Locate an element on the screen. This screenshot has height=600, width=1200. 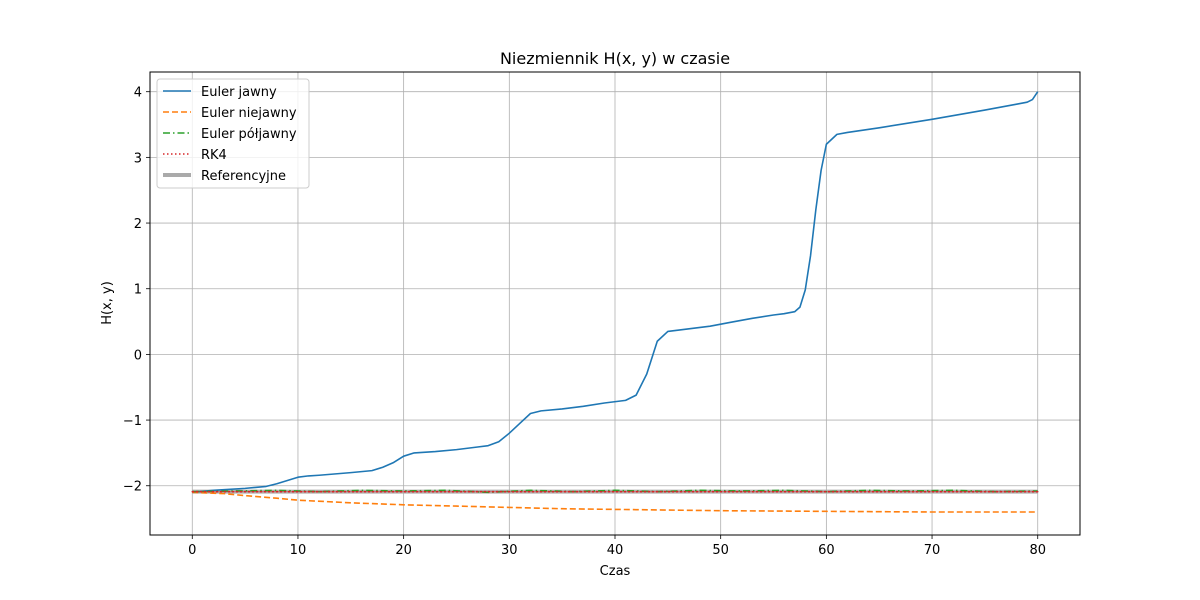
y-axis-label: H(x, y) is located at coordinates (107, 303).